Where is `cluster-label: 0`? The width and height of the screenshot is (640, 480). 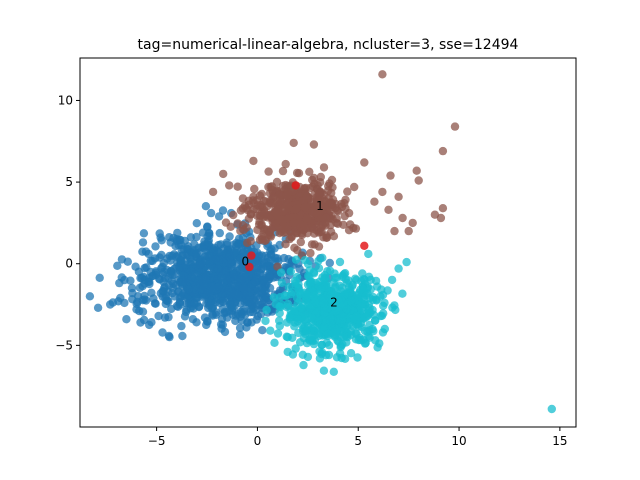
cluster-label: 0 is located at coordinates (245, 262).